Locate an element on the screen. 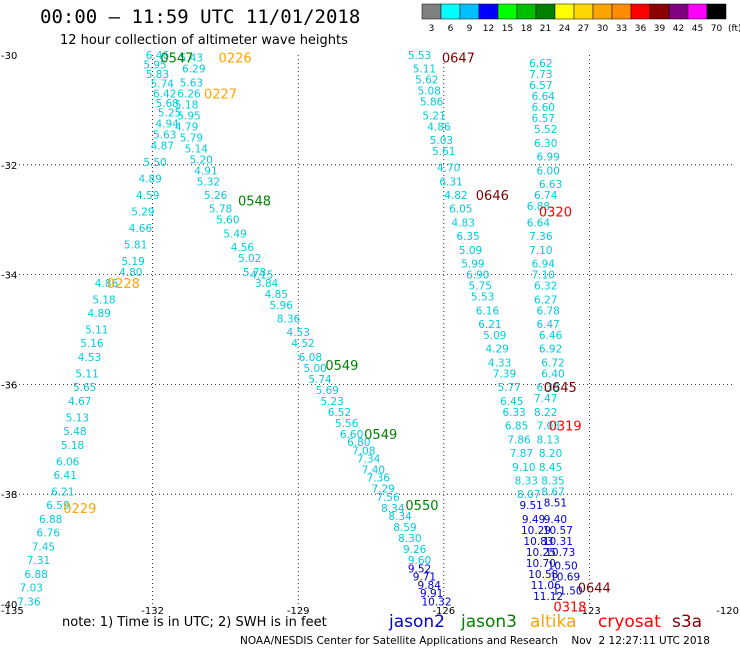 The width and height of the screenshot is (740, 650). swh-value: 6.59 is located at coordinates (57, 506).